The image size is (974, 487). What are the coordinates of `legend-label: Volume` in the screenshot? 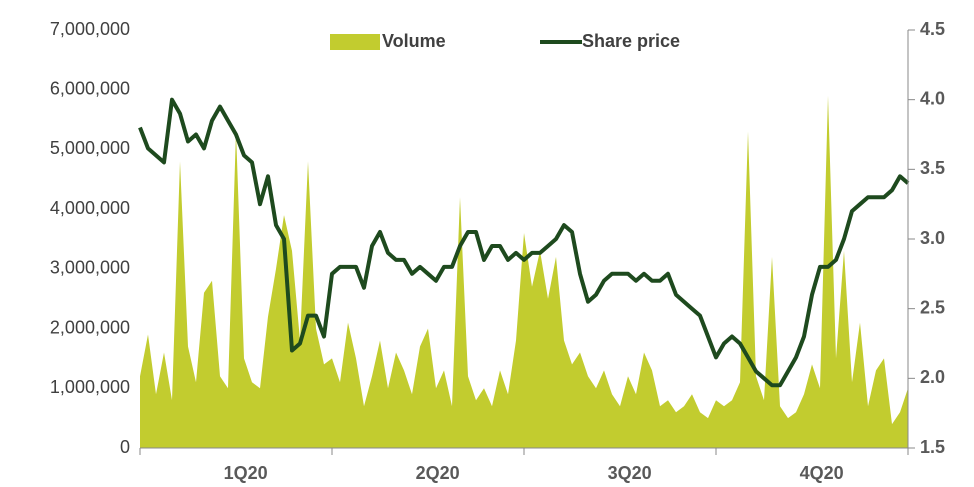 It's located at (414, 41).